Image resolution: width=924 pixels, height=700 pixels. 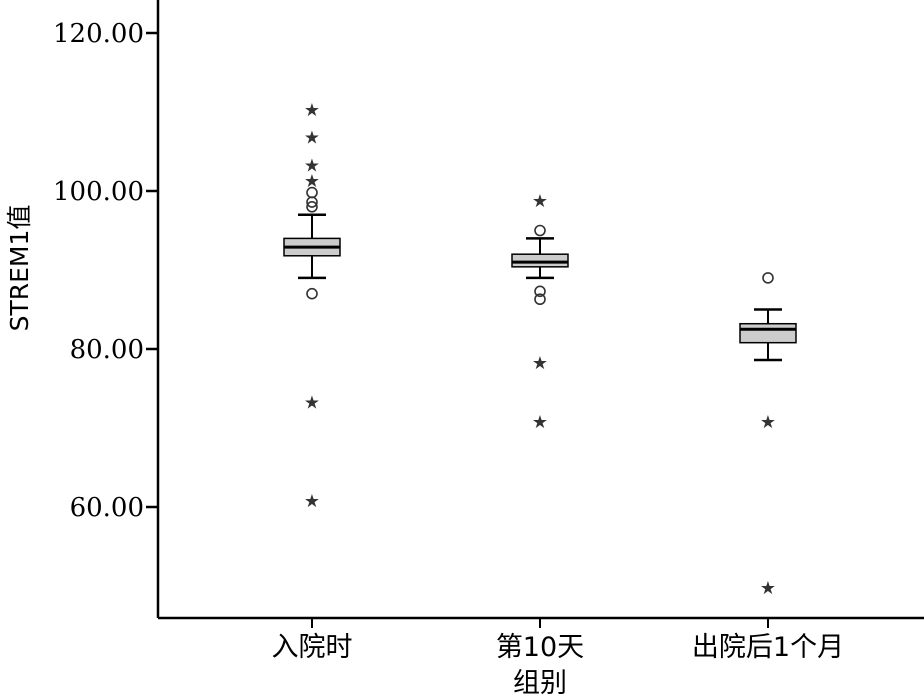 I want to click on box-group: ★★, so click(x=768, y=435).